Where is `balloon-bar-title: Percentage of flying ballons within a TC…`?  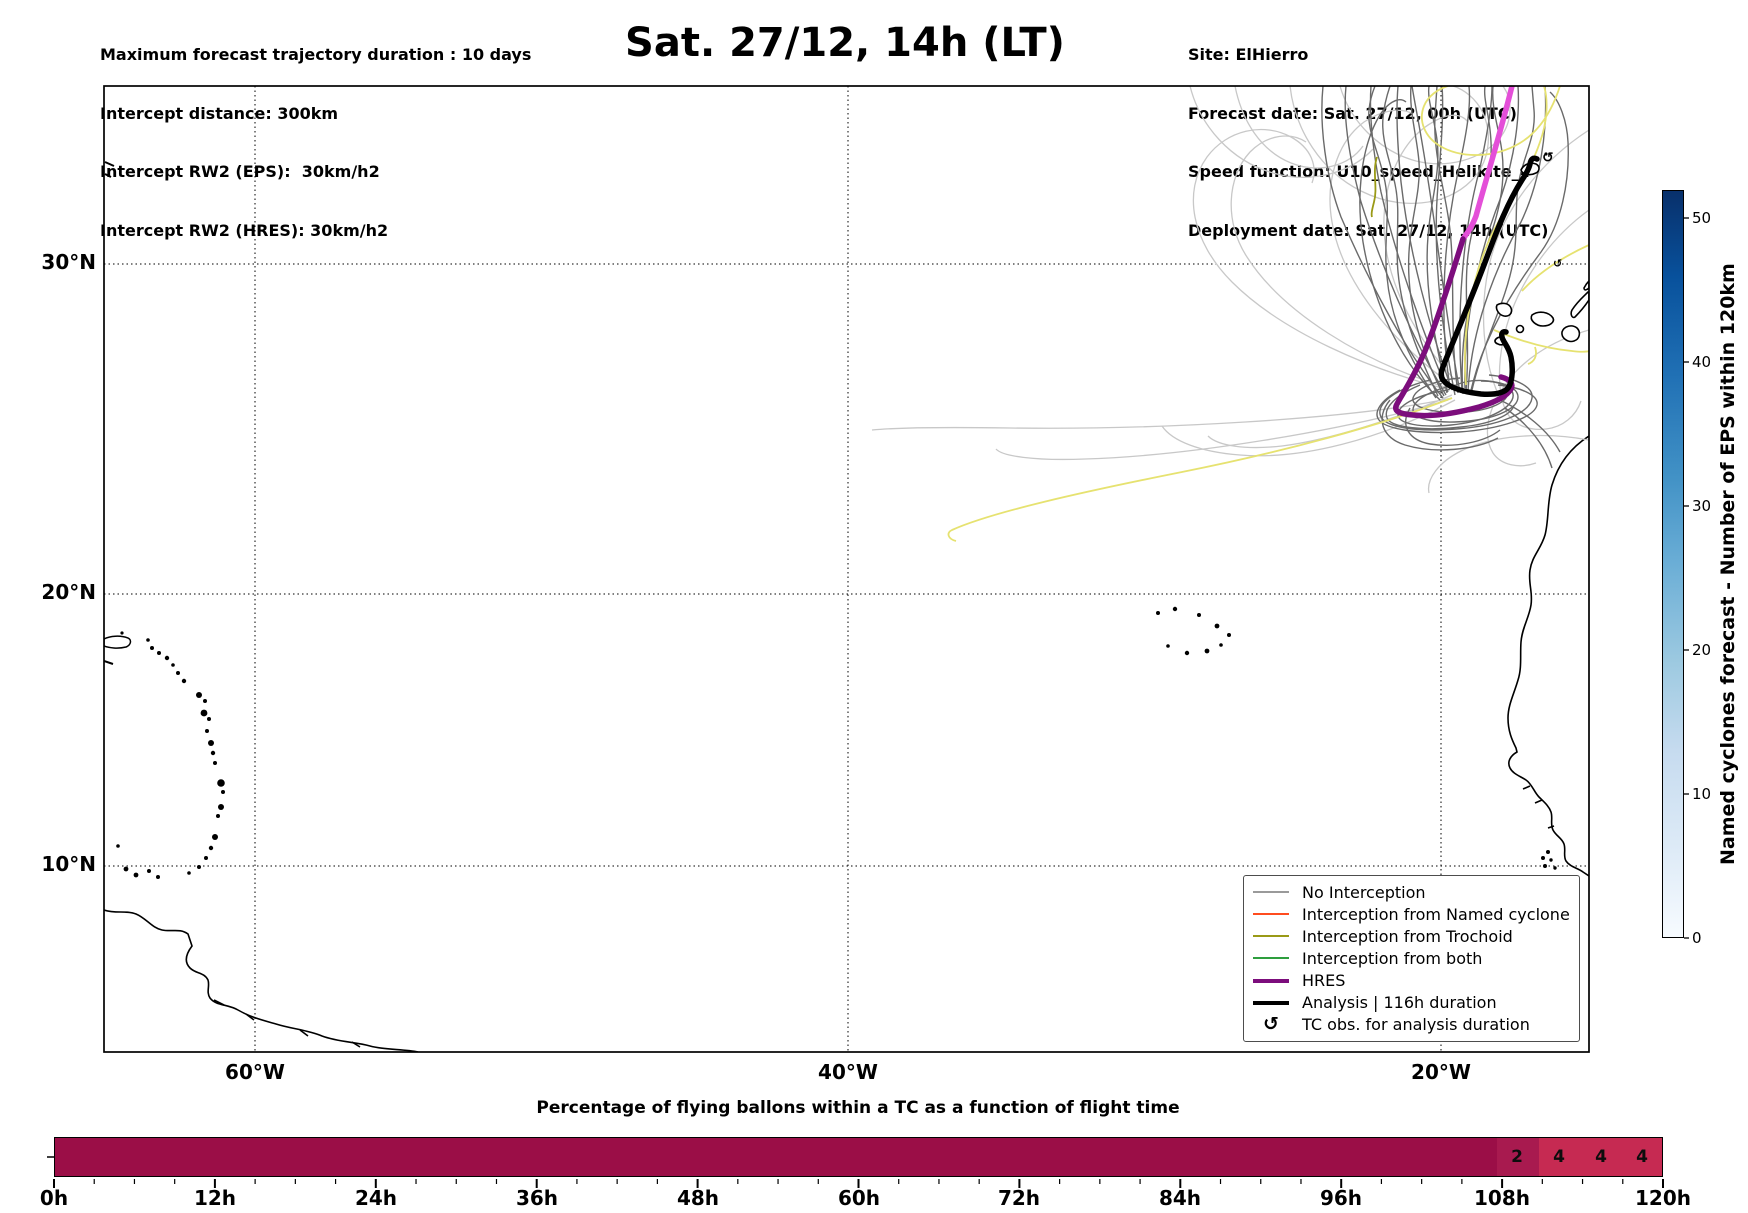 balloon-bar-title: Percentage of flying ballons within a TC… is located at coordinates (858, 1108).